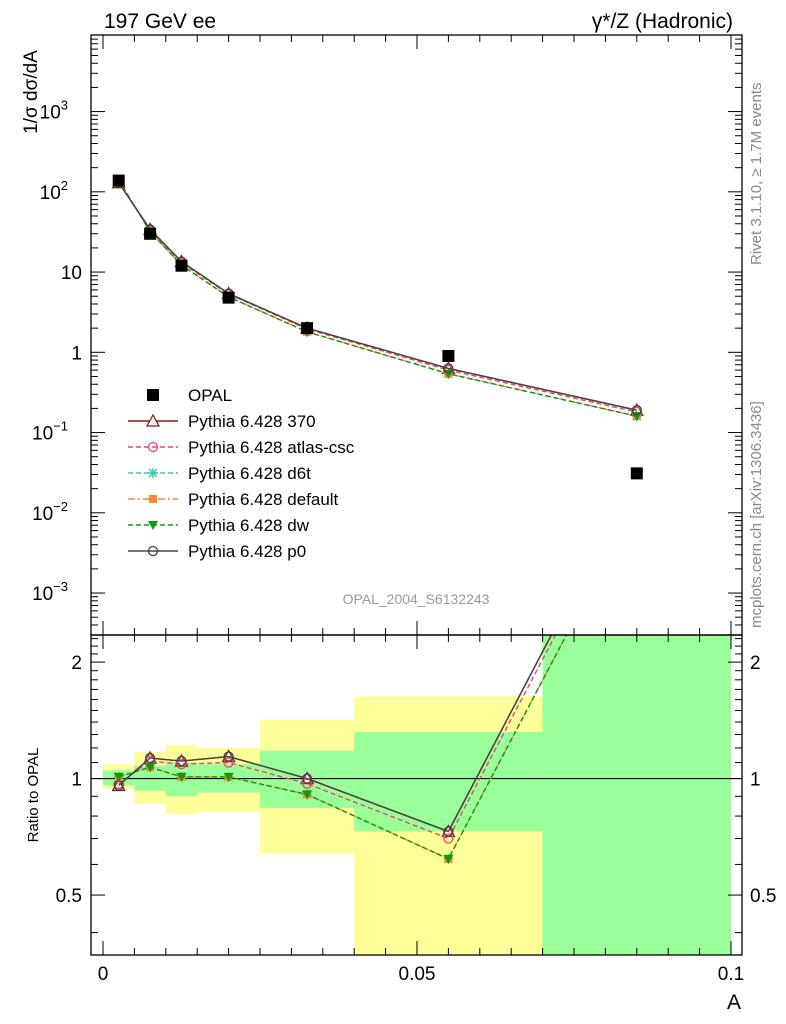 This screenshot has height=1024, width=786. What do you see at coordinates (76, 780) in the screenshot?
I see `ratio-y-tick-label-left: 1` at bounding box center [76, 780].